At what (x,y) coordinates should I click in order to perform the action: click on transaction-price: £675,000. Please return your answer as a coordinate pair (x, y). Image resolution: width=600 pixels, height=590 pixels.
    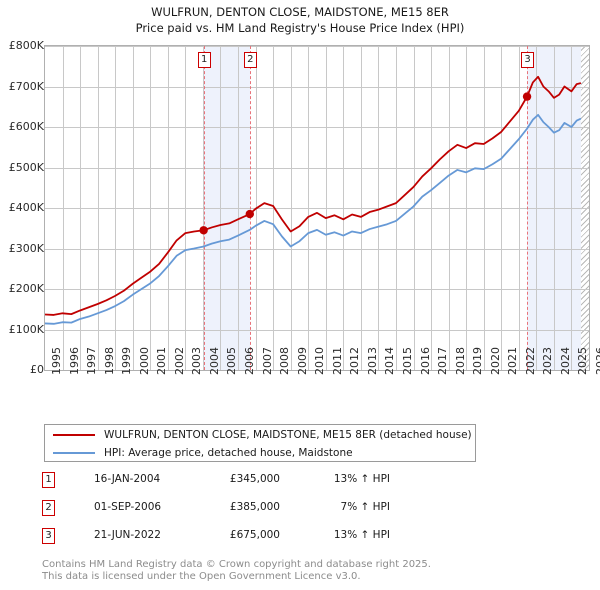
    Looking at the image, I should click on (254, 535).